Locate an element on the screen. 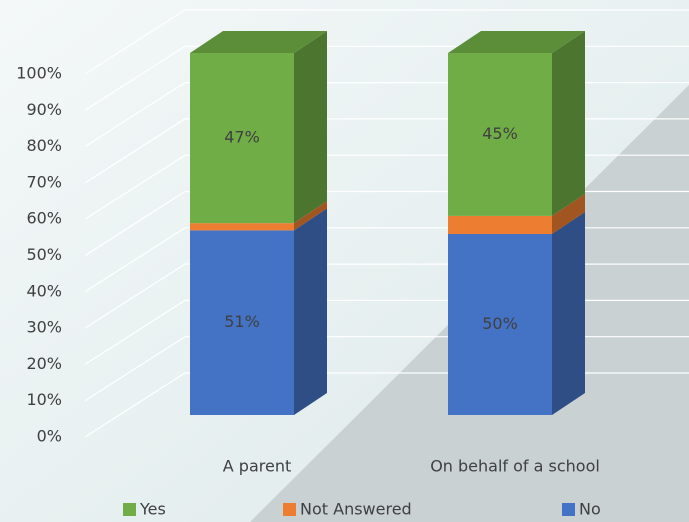  legend-label: No is located at coordinates (590, 509).